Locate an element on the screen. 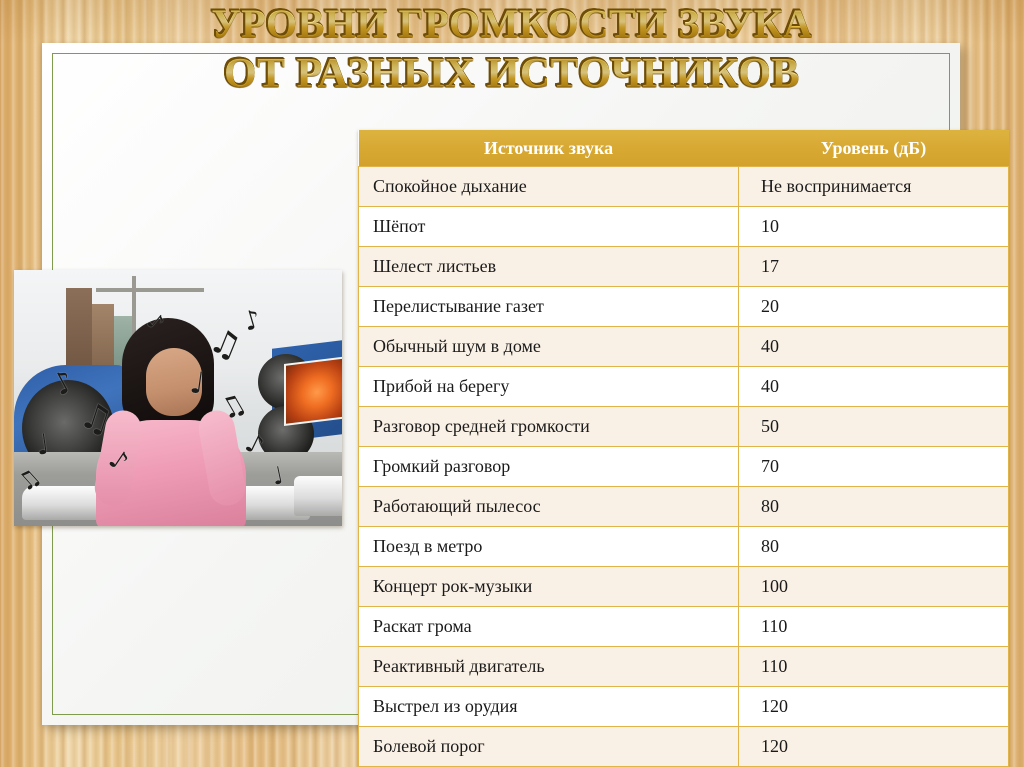  table-row: Разговор средней громкости 50 is located at coordinates (683, 426).